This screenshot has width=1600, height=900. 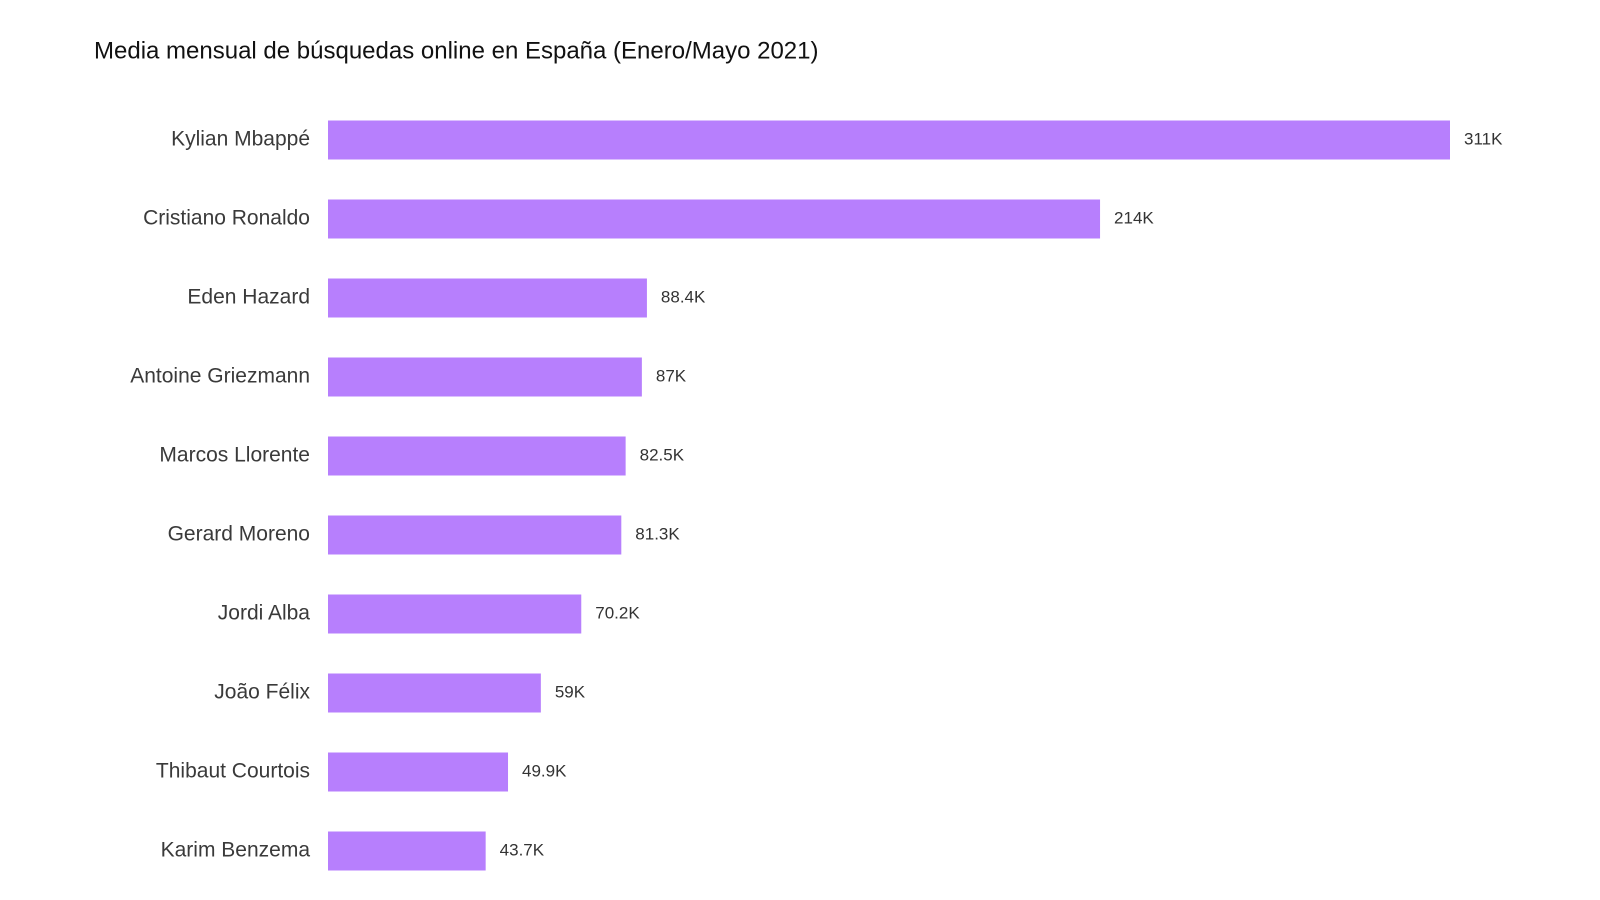 I want to click on category-label: Marcos Llorente, so click(x=234, y=455).